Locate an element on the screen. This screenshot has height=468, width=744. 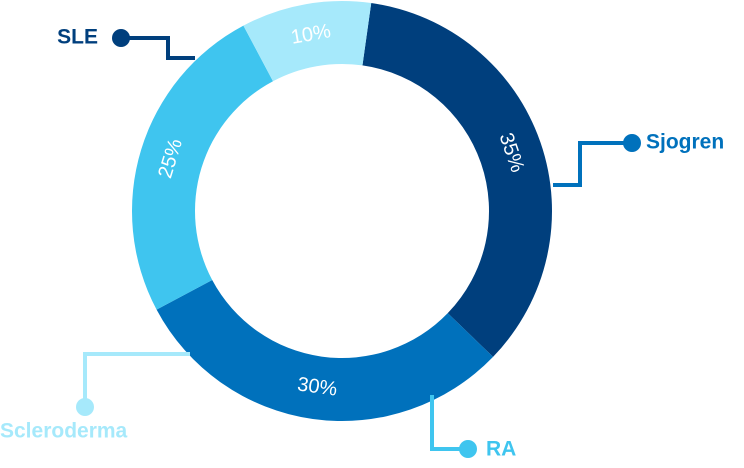
legend-label: Scleroderma is located at coordinates (64, 431).